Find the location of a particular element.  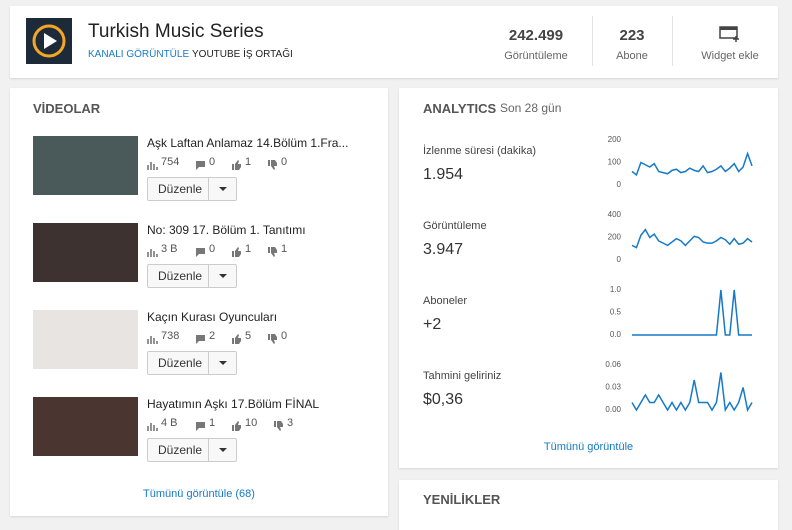

y-tick-label: 0.03 is located at coordinates (613, 387).